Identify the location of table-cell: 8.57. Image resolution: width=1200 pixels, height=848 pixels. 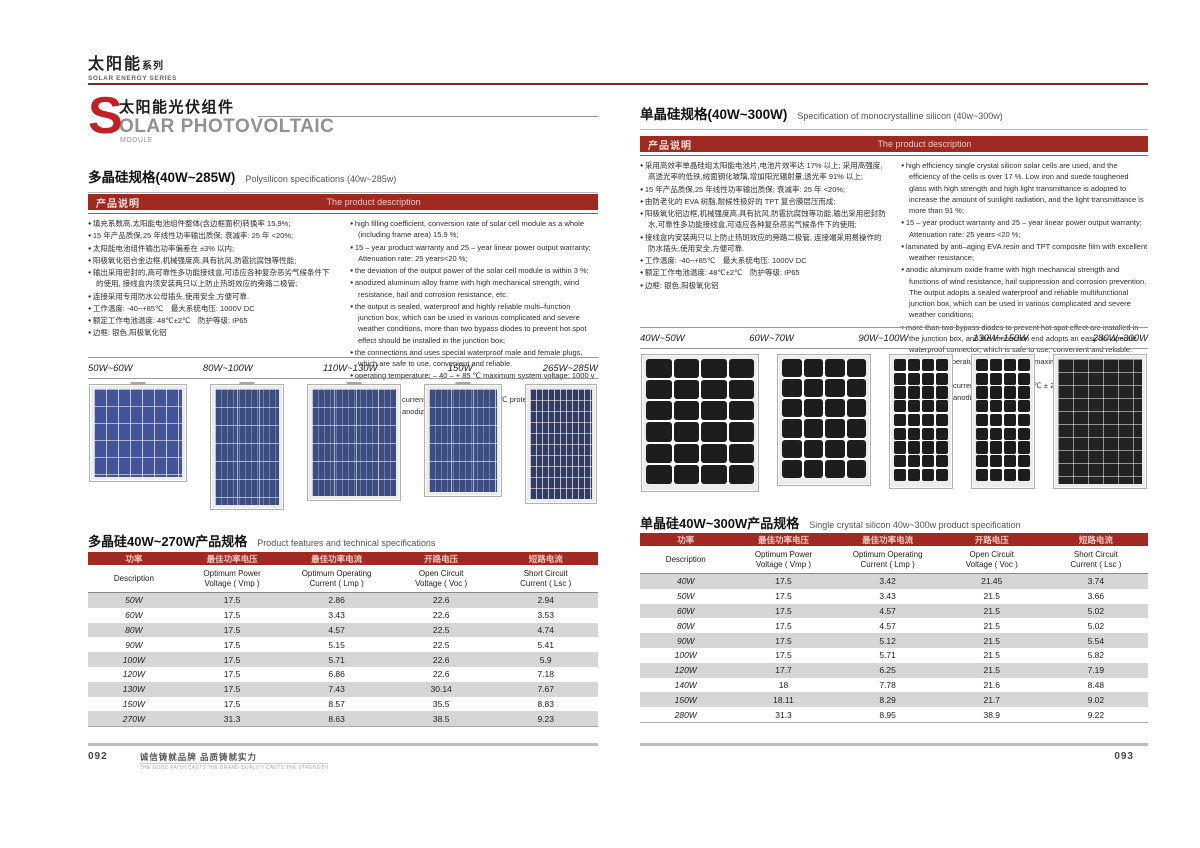
(336, 703).